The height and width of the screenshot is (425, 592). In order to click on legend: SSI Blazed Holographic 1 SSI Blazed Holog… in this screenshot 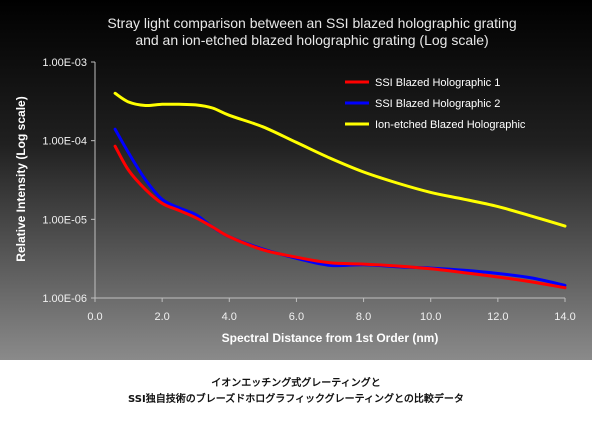, I will do `click(435, 104)`.